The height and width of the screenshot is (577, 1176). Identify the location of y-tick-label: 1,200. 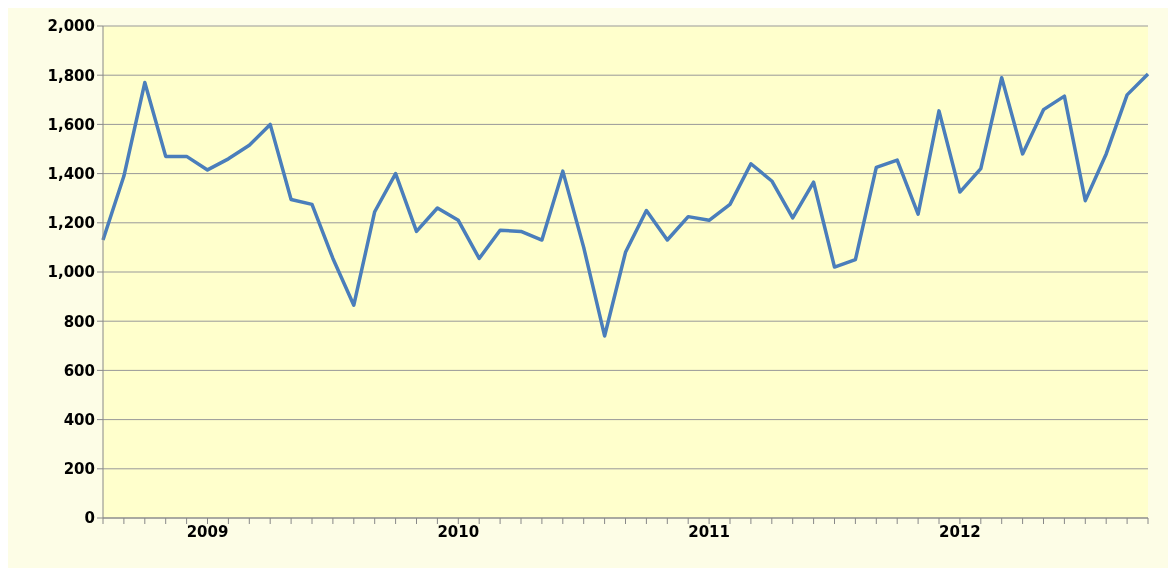
(71, 223).